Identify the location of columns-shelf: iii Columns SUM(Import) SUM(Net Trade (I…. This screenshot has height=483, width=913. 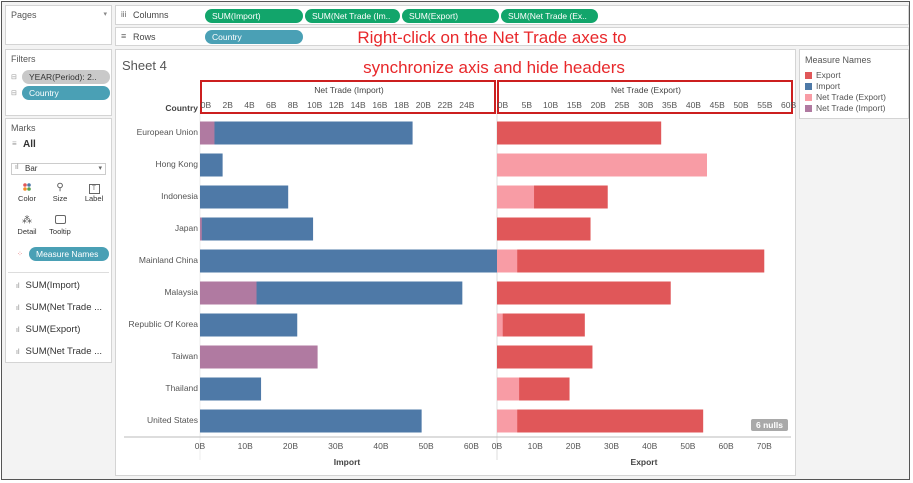
(512, 15).